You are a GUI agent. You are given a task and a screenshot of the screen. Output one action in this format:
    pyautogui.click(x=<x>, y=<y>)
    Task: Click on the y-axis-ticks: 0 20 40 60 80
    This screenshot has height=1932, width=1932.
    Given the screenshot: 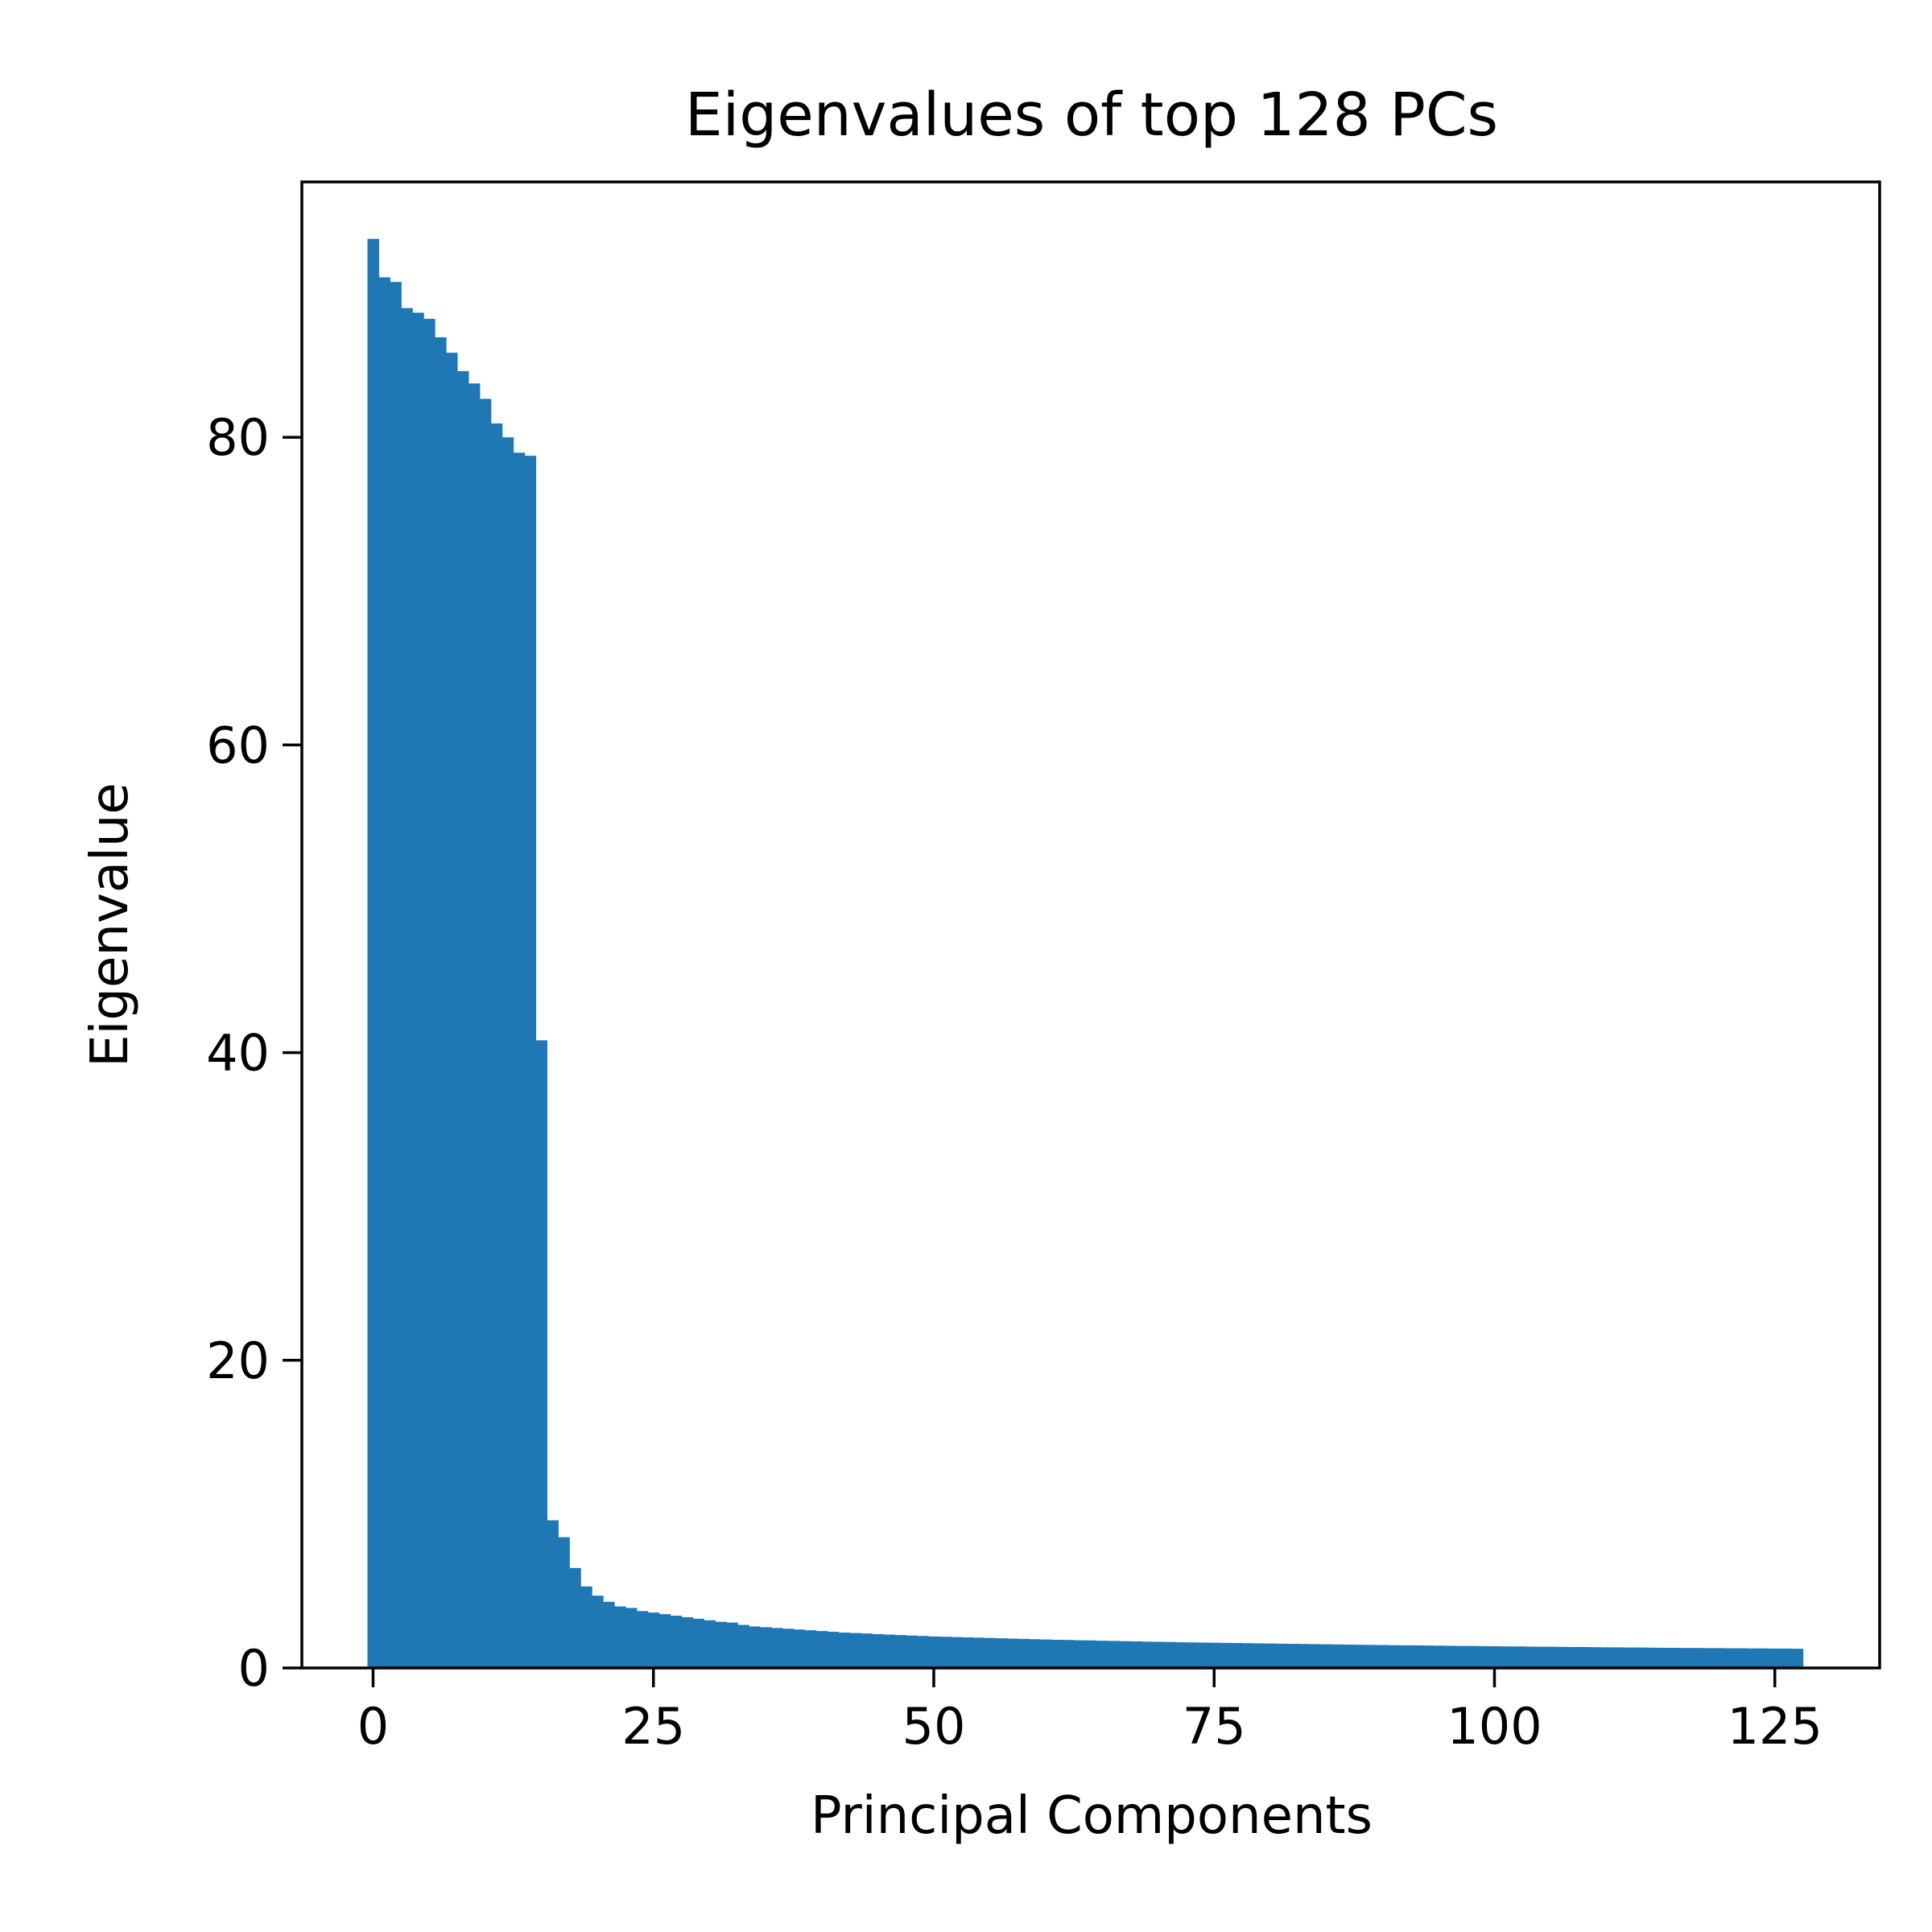 What is the action you would take?
    pyautogui.click(x=254, y=1053)
    